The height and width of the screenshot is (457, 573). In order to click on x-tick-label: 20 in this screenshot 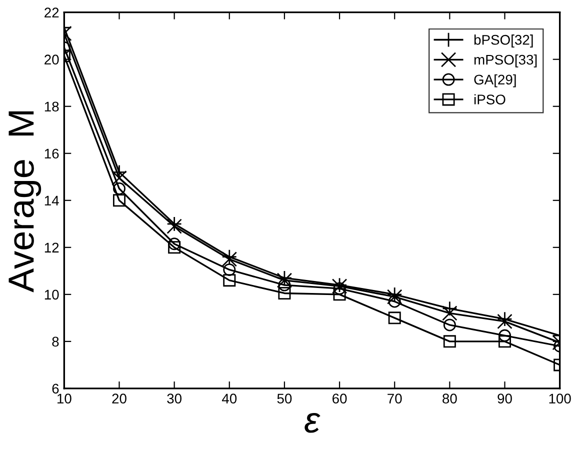, I will do `click(119, 399)`.